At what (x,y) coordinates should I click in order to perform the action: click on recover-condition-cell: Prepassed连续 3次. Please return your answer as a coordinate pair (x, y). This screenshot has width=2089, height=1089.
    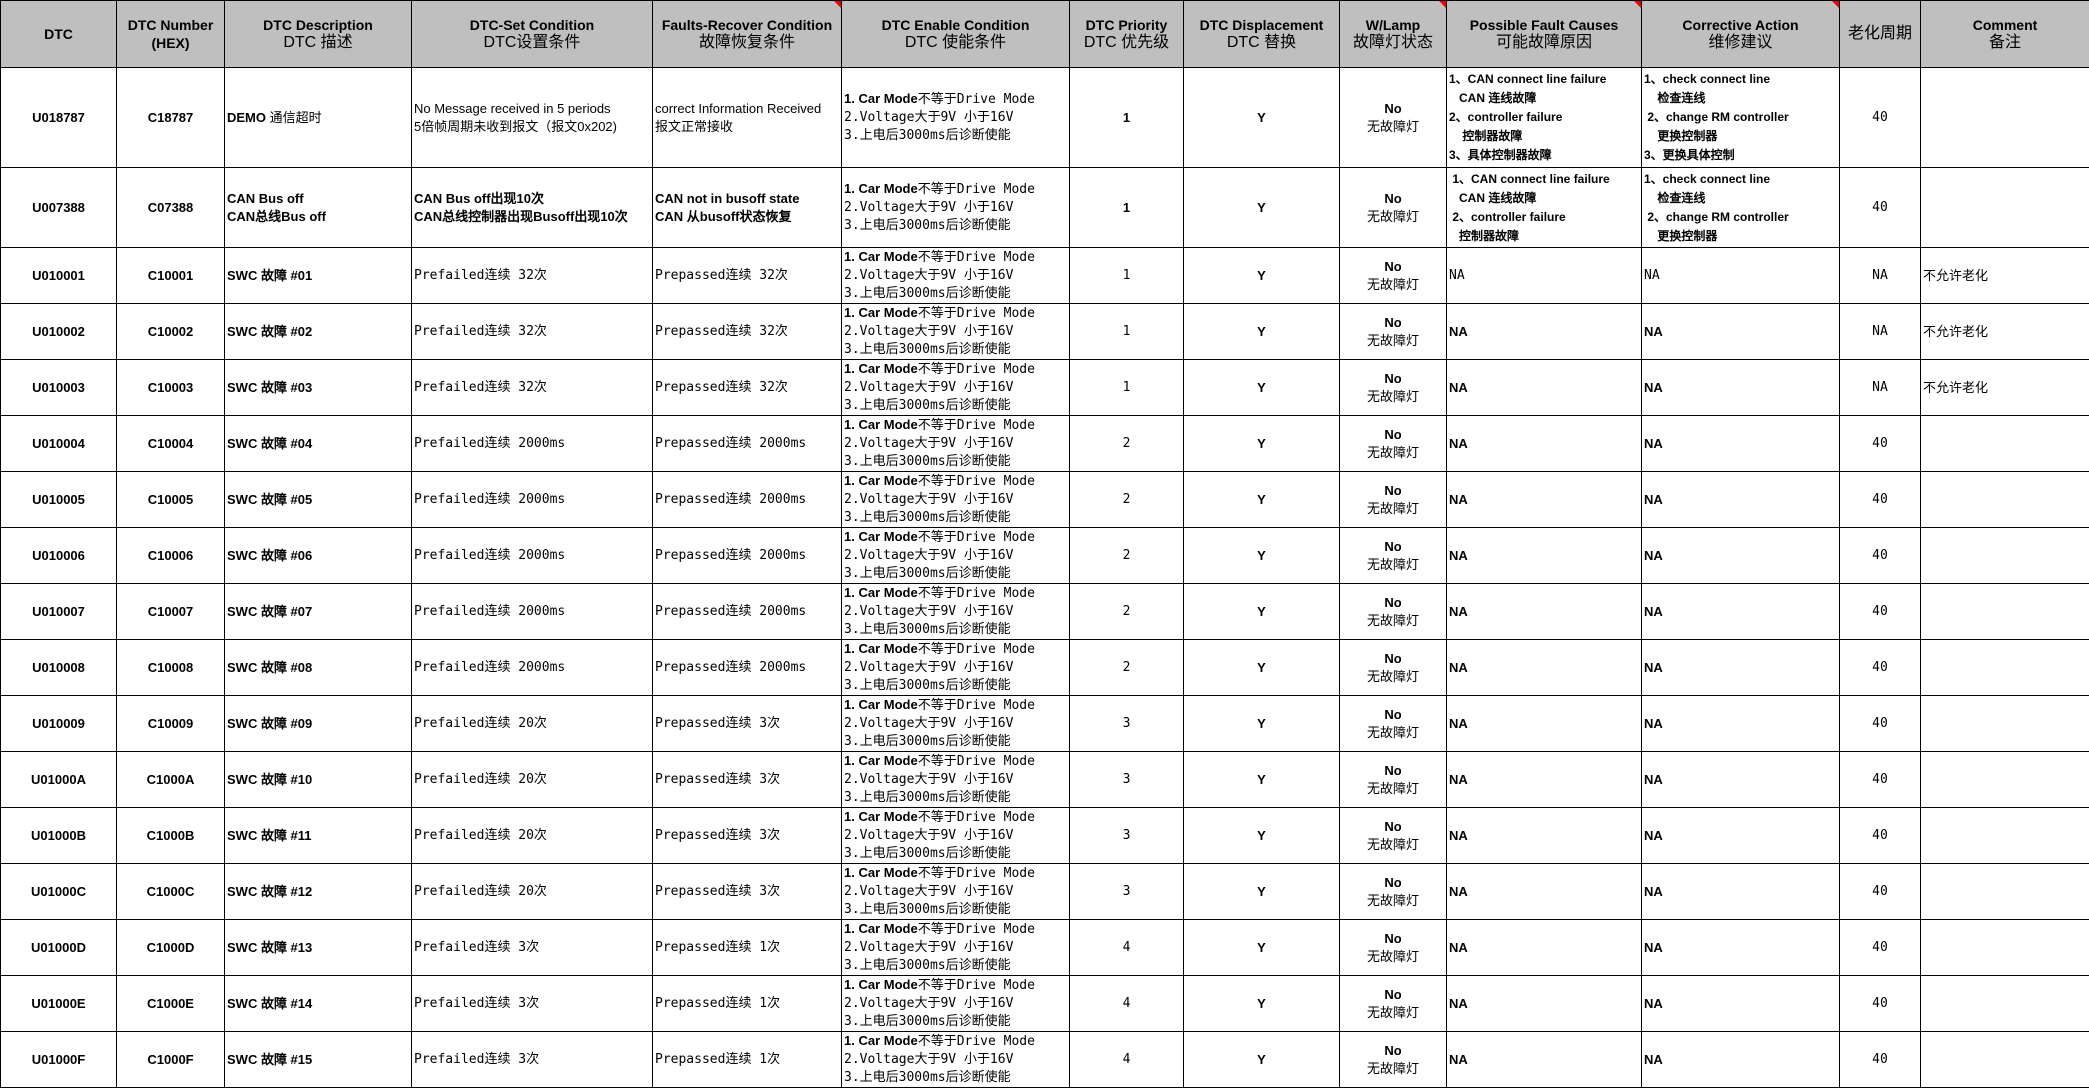
    Looking at the image, I should click on (747, 723).